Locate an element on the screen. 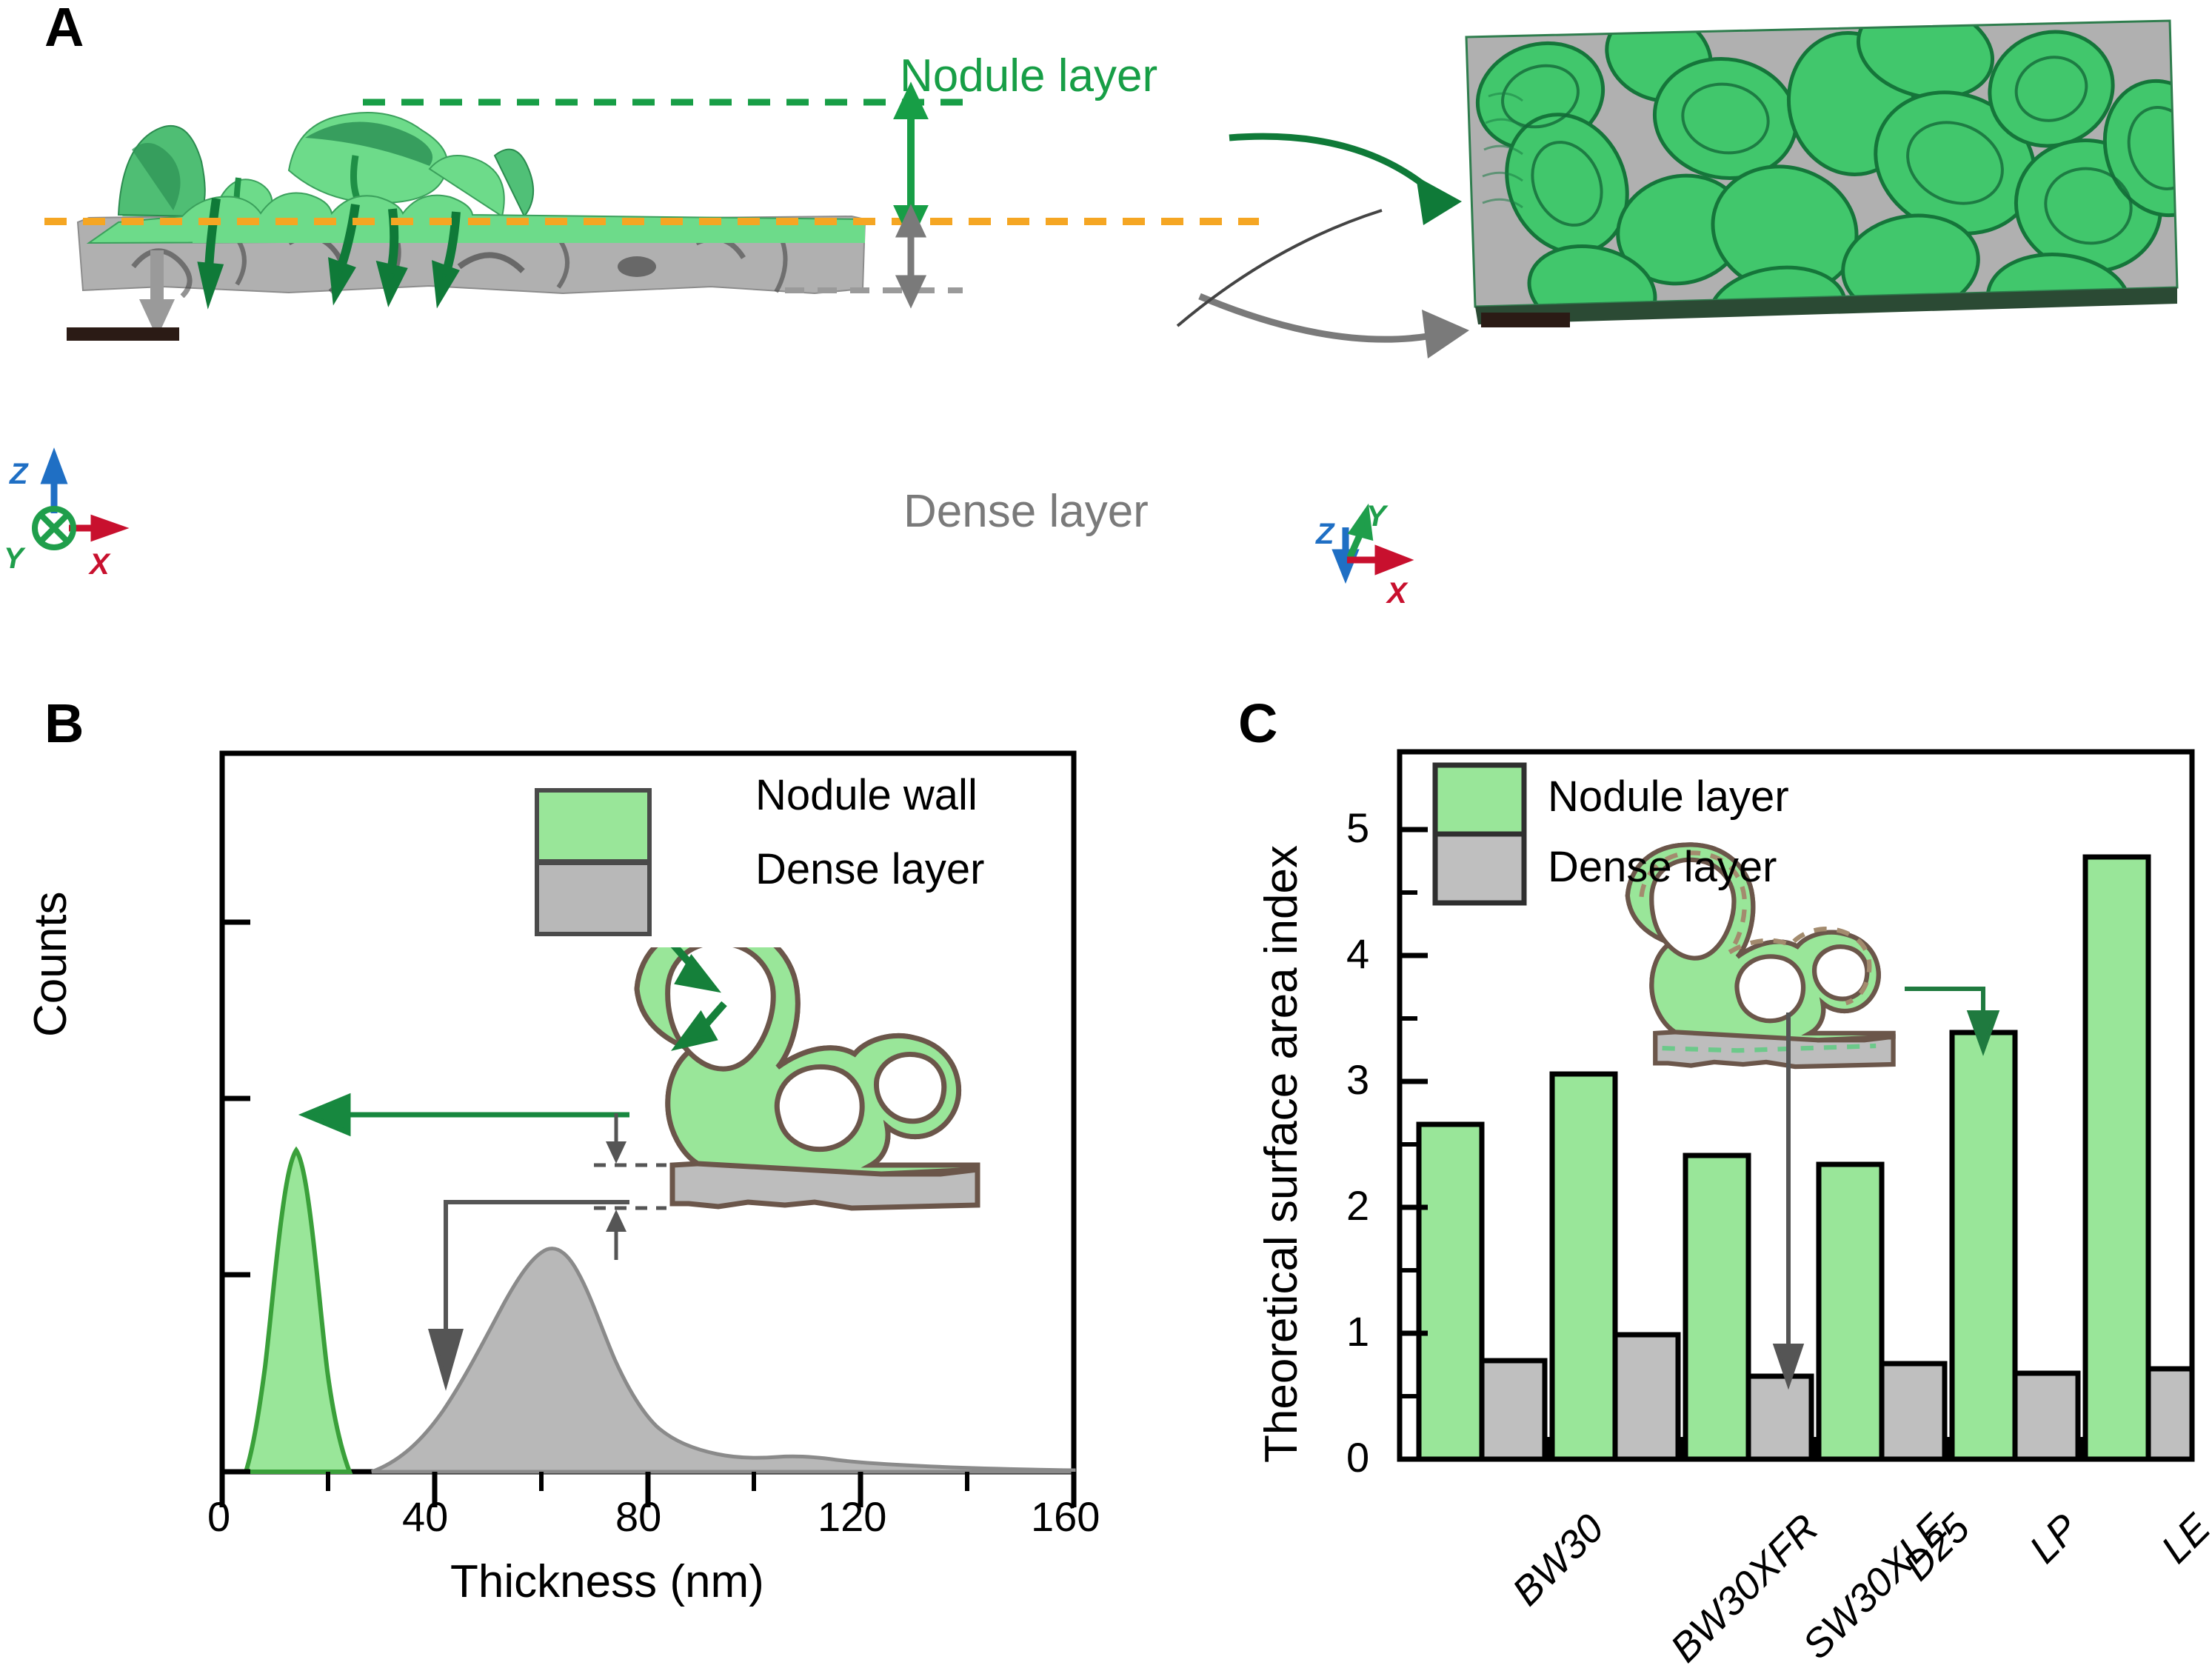  legend-swatch-nodule-wall is located at coordinates (593, 826).